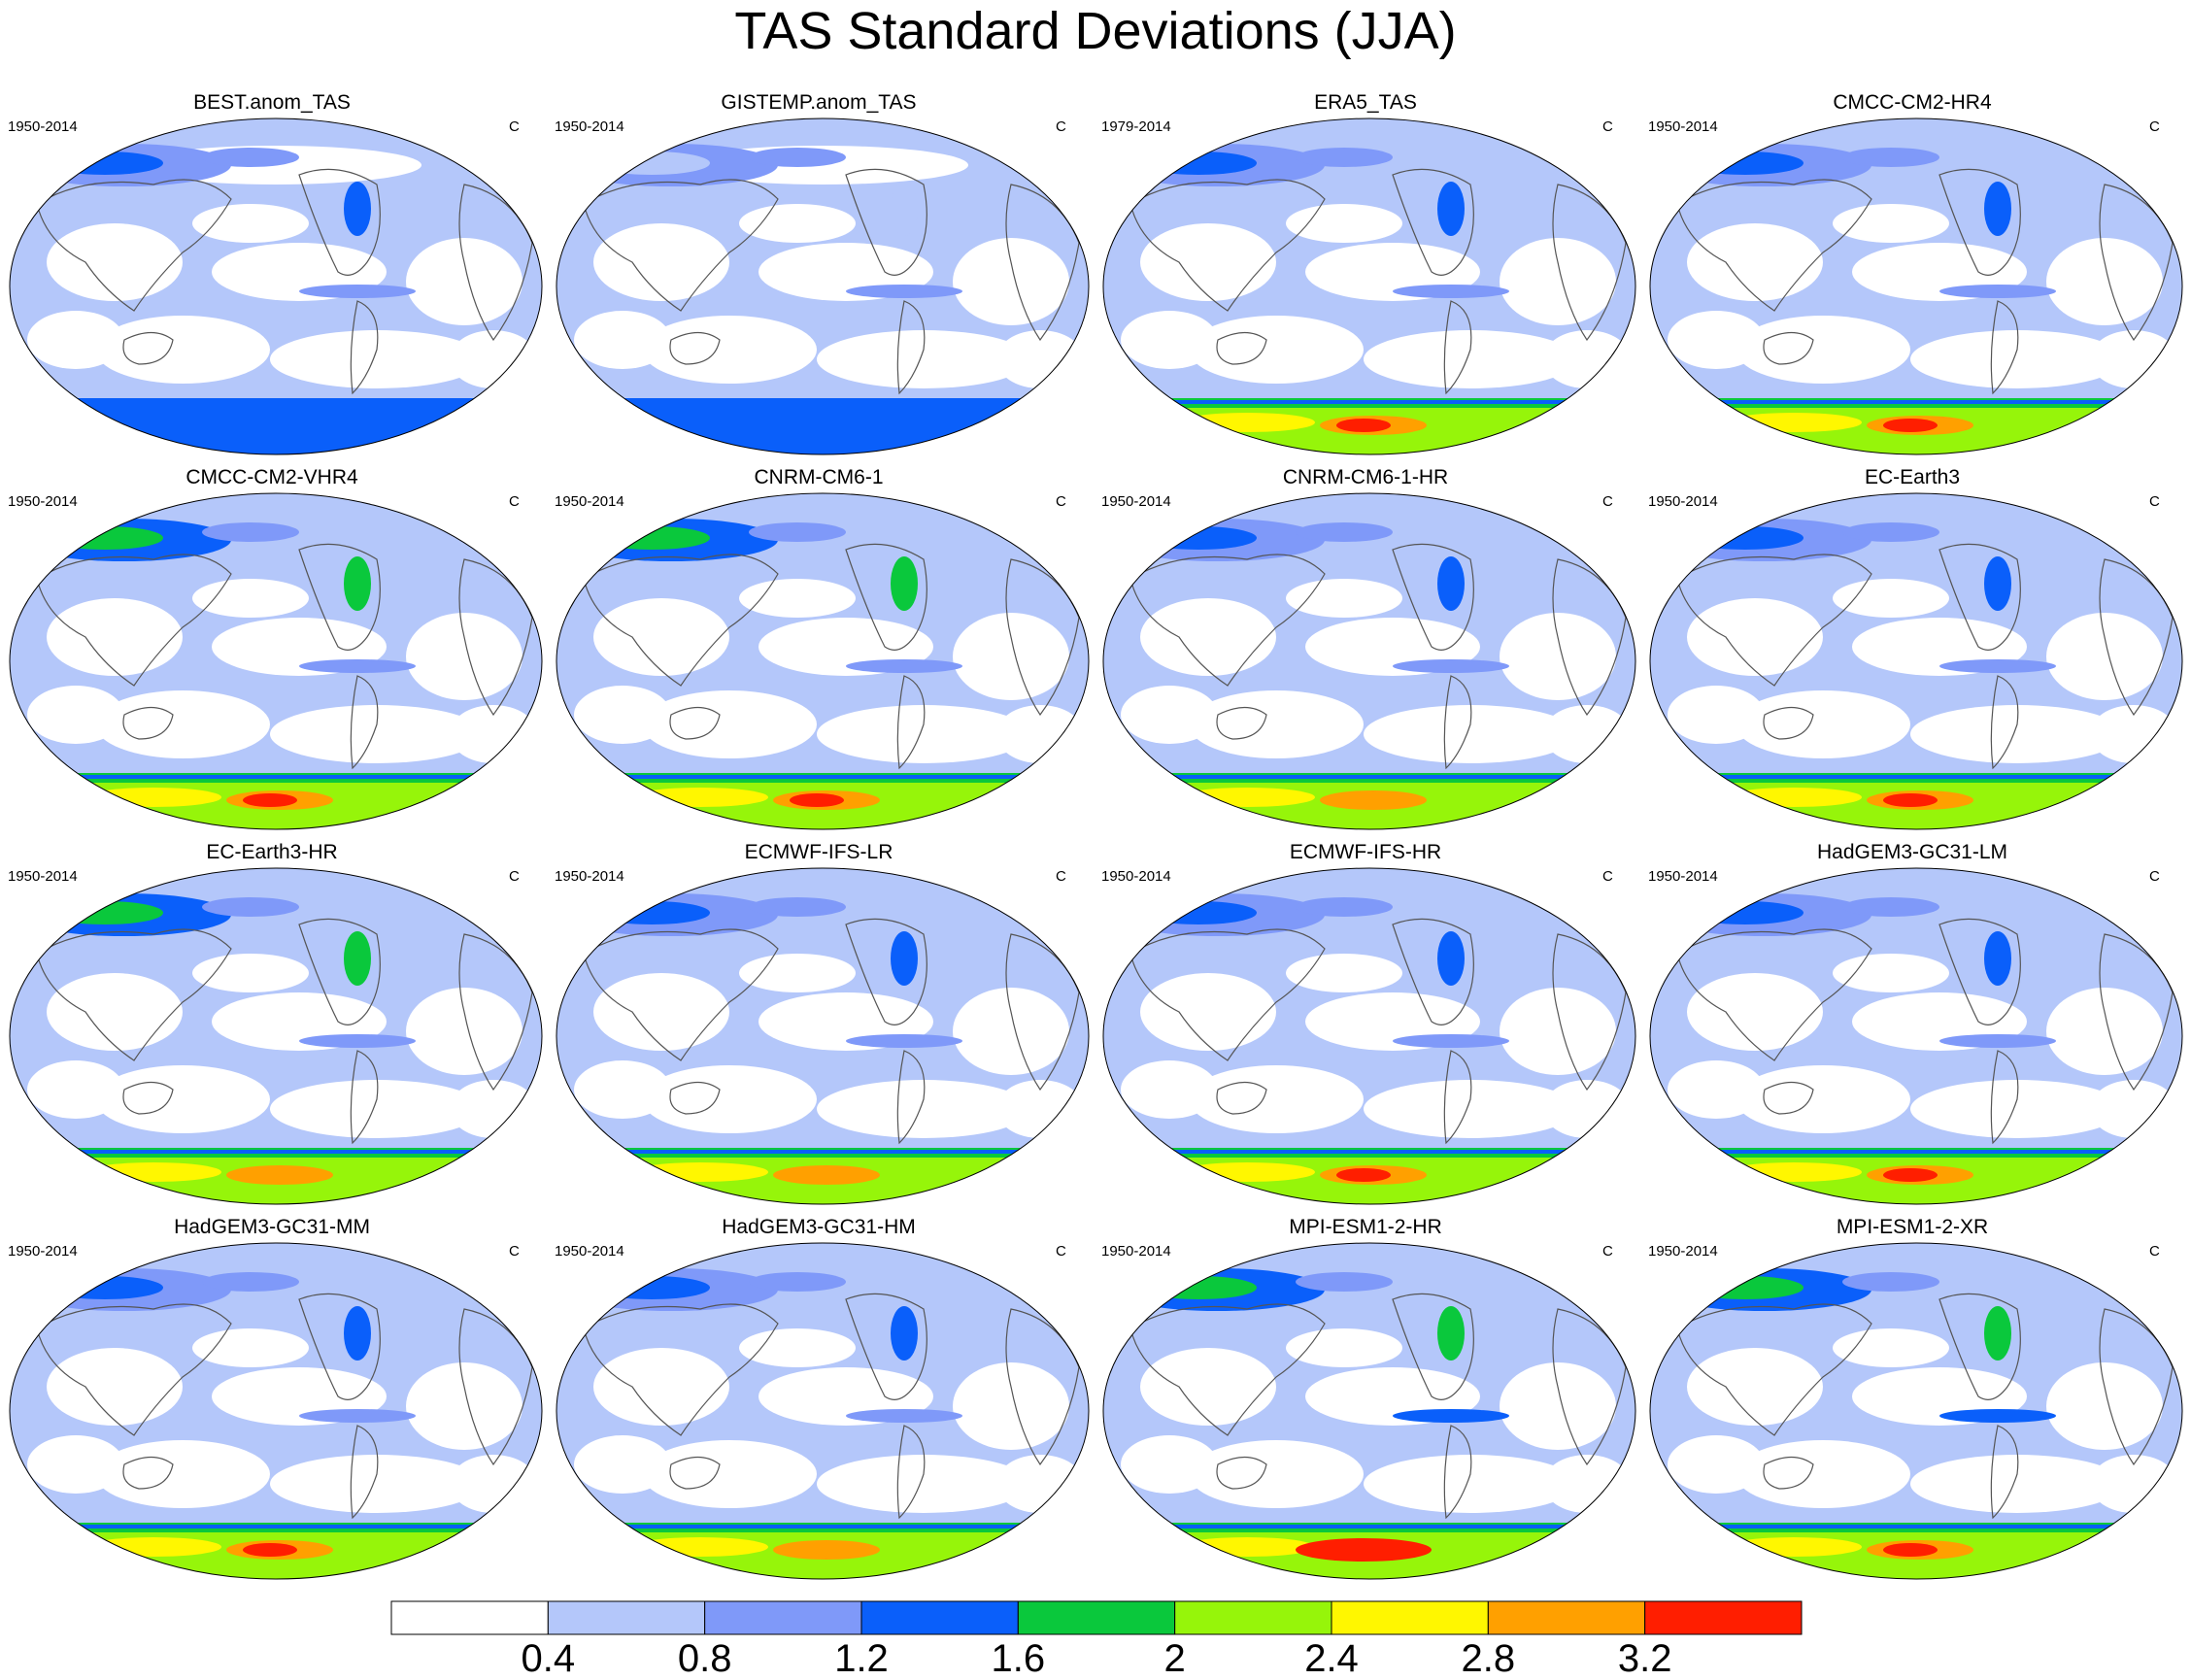 The width and height of the screenshot is (2191, 1680). I want to click on panel-title: MPI-ESM1-2-HR, so click(1365, 1227).